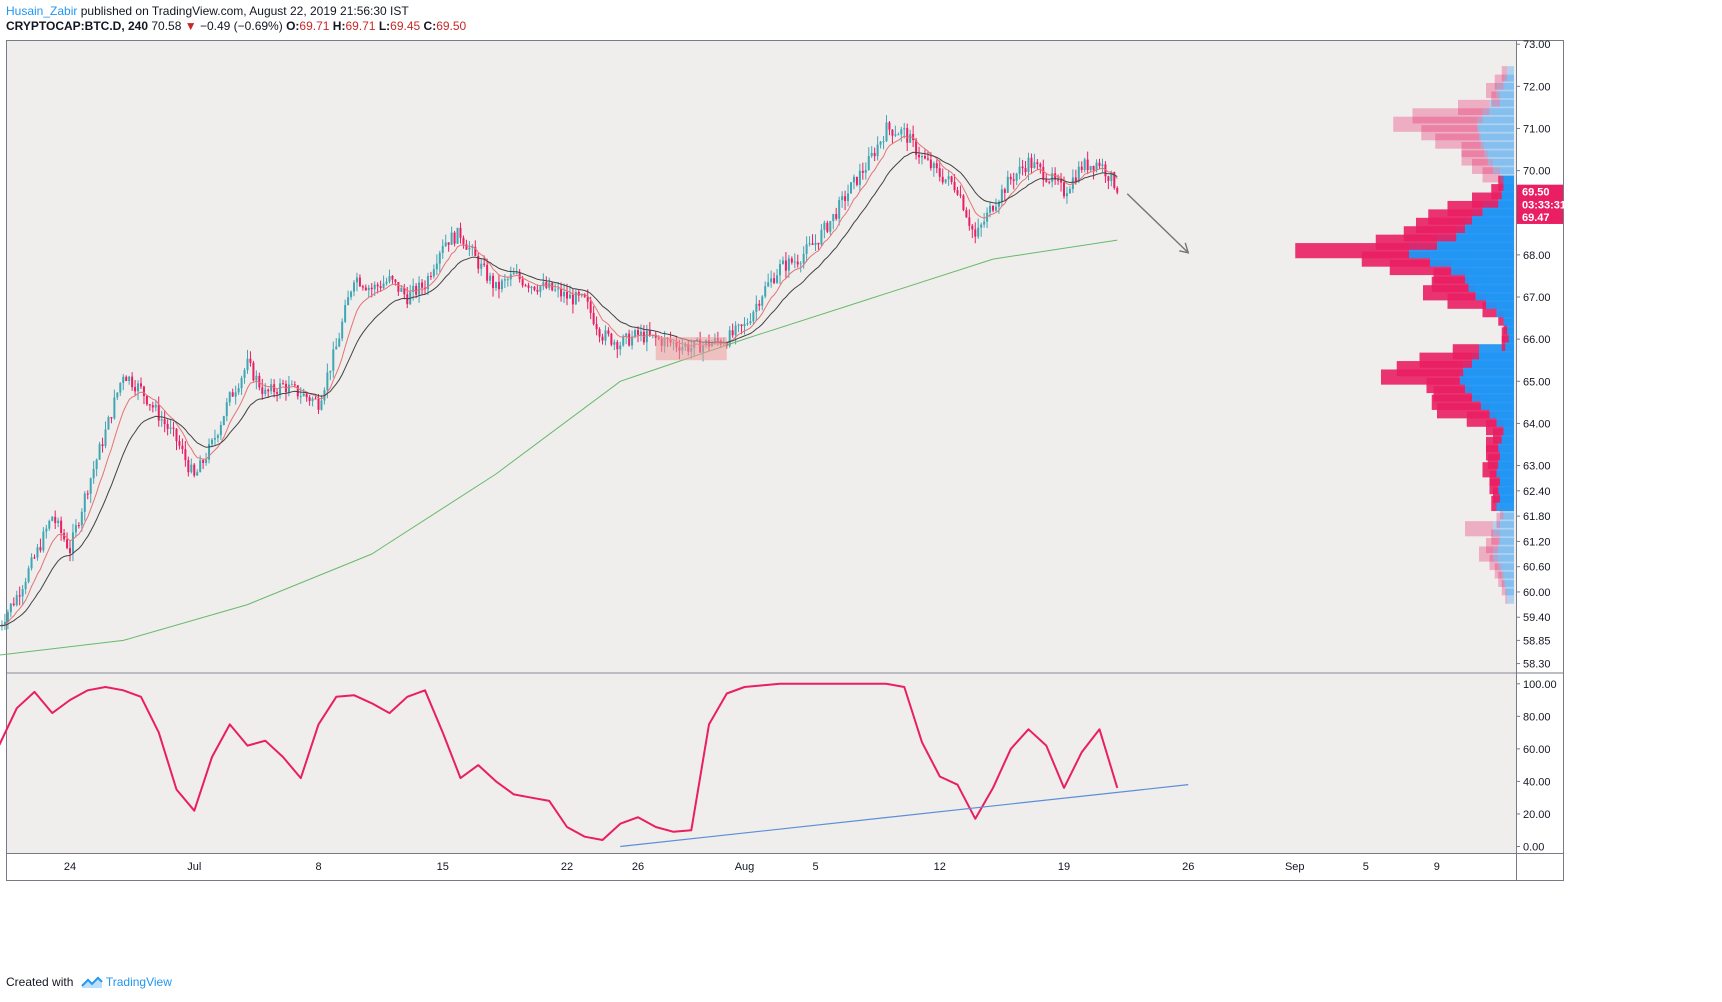 Image resolution: width=1722 pixels, height=1002 pixels. I want to click on author-link: Husain_Zabir, so click(42, 11).